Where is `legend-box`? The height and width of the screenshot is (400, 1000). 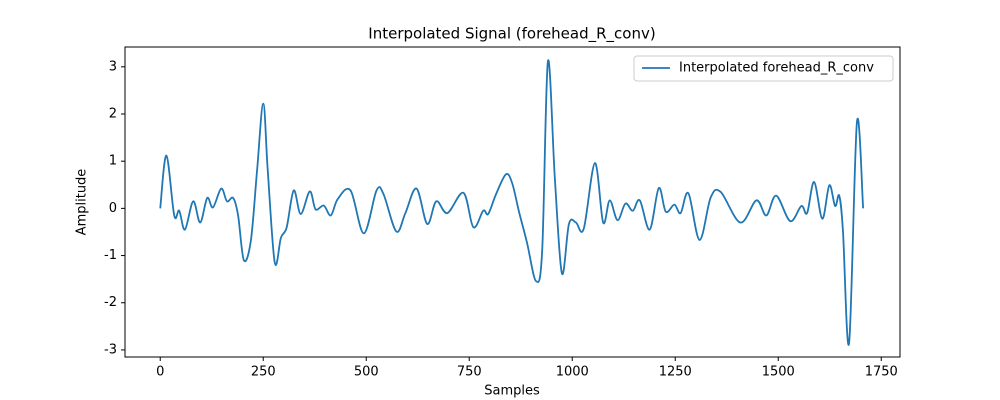 legend-box is located at coordinates (763, 68).